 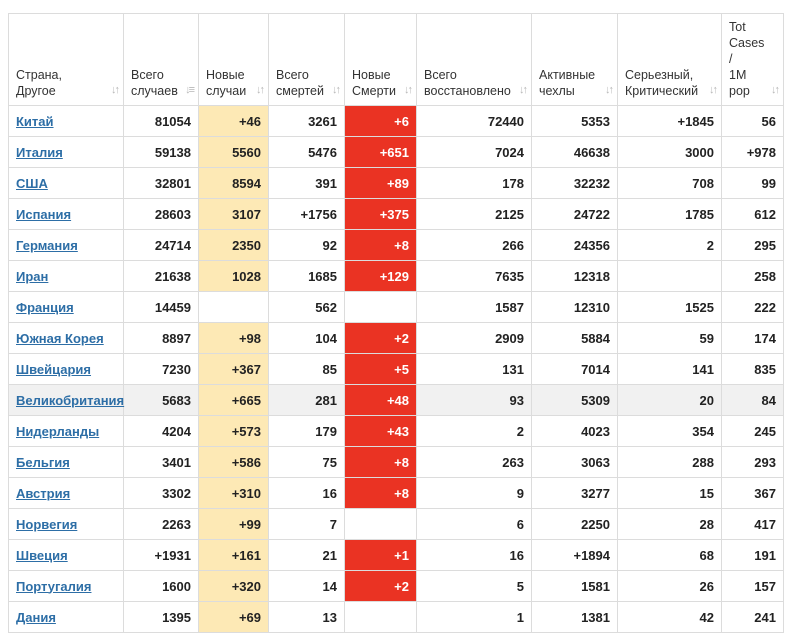 What do you see at coordinates (161, 586) in the screenshot?
I see `total-cases-cell: 1600` at bounding box center [161, 586].